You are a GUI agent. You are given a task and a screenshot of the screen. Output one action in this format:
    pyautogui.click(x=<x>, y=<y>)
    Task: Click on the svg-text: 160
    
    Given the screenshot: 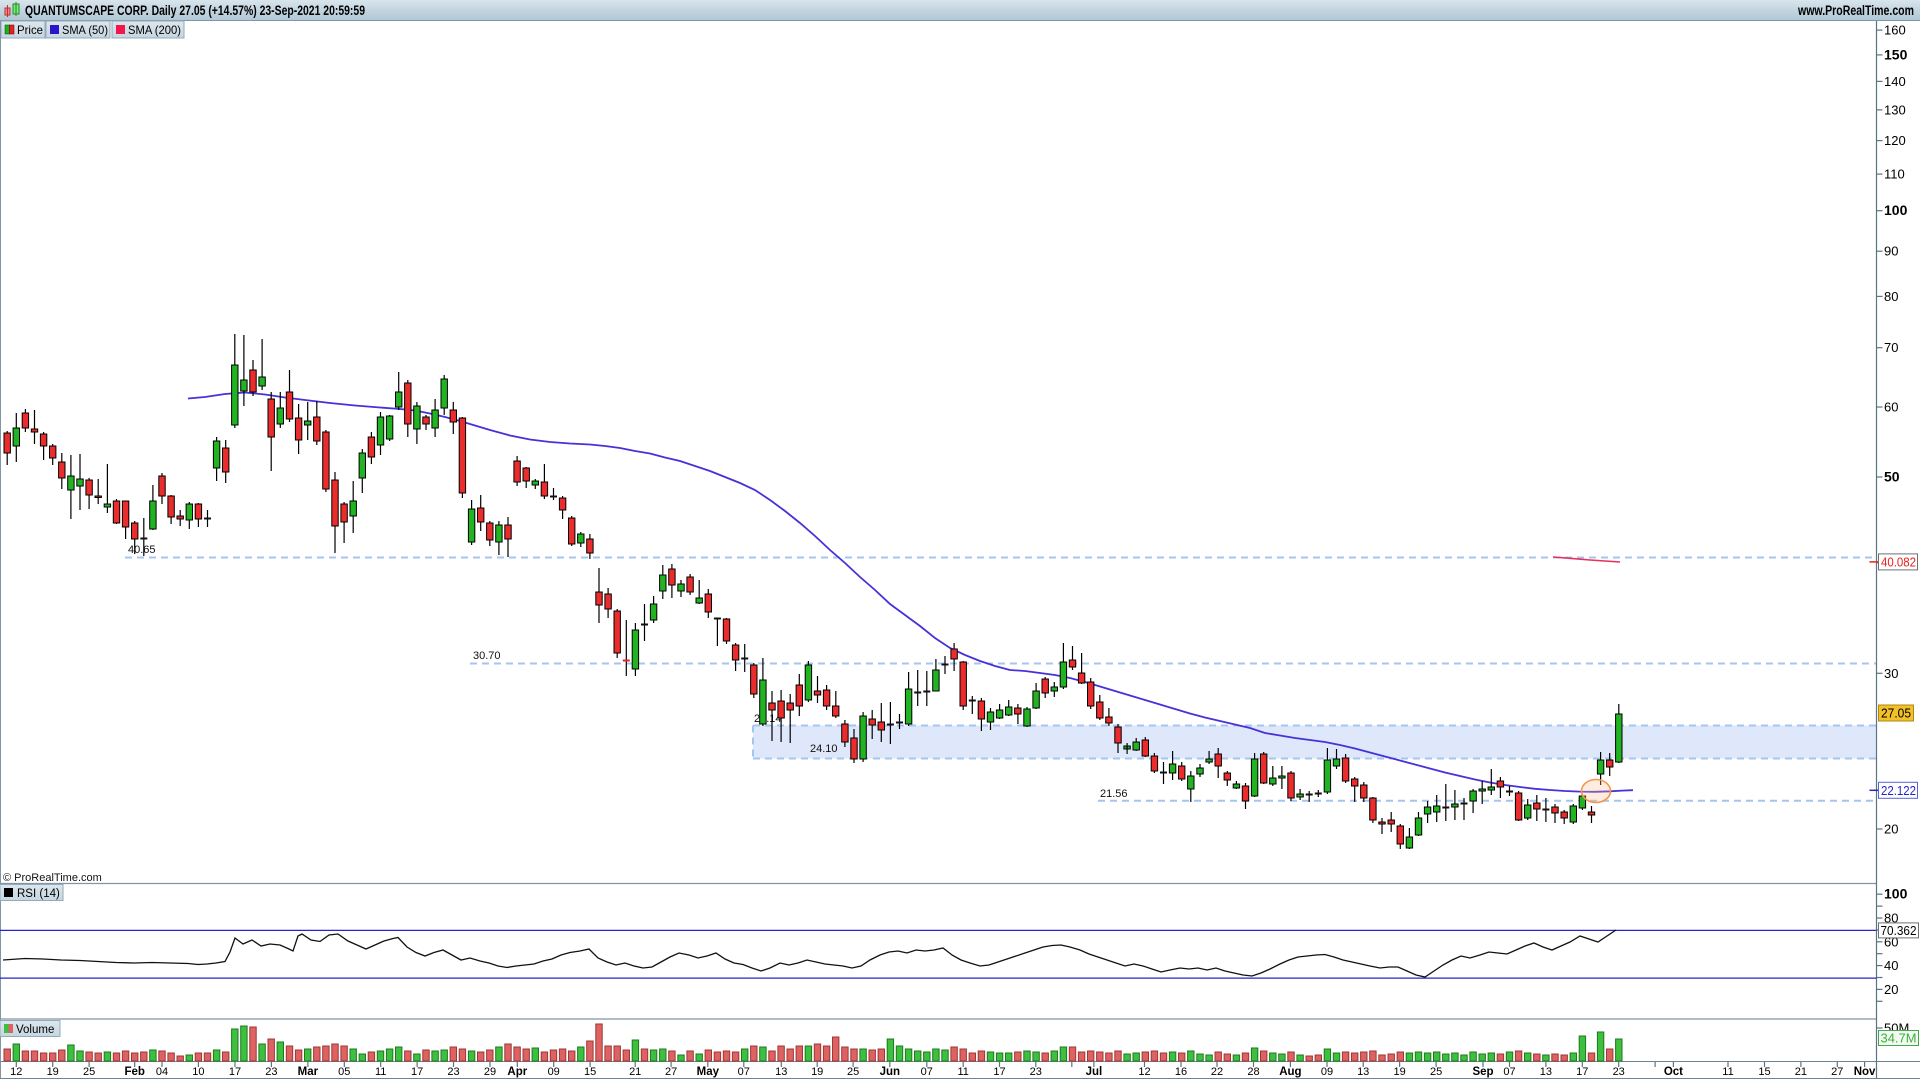 What is the action you would take?
    pyautogui.click(x=1895, y=30)
    